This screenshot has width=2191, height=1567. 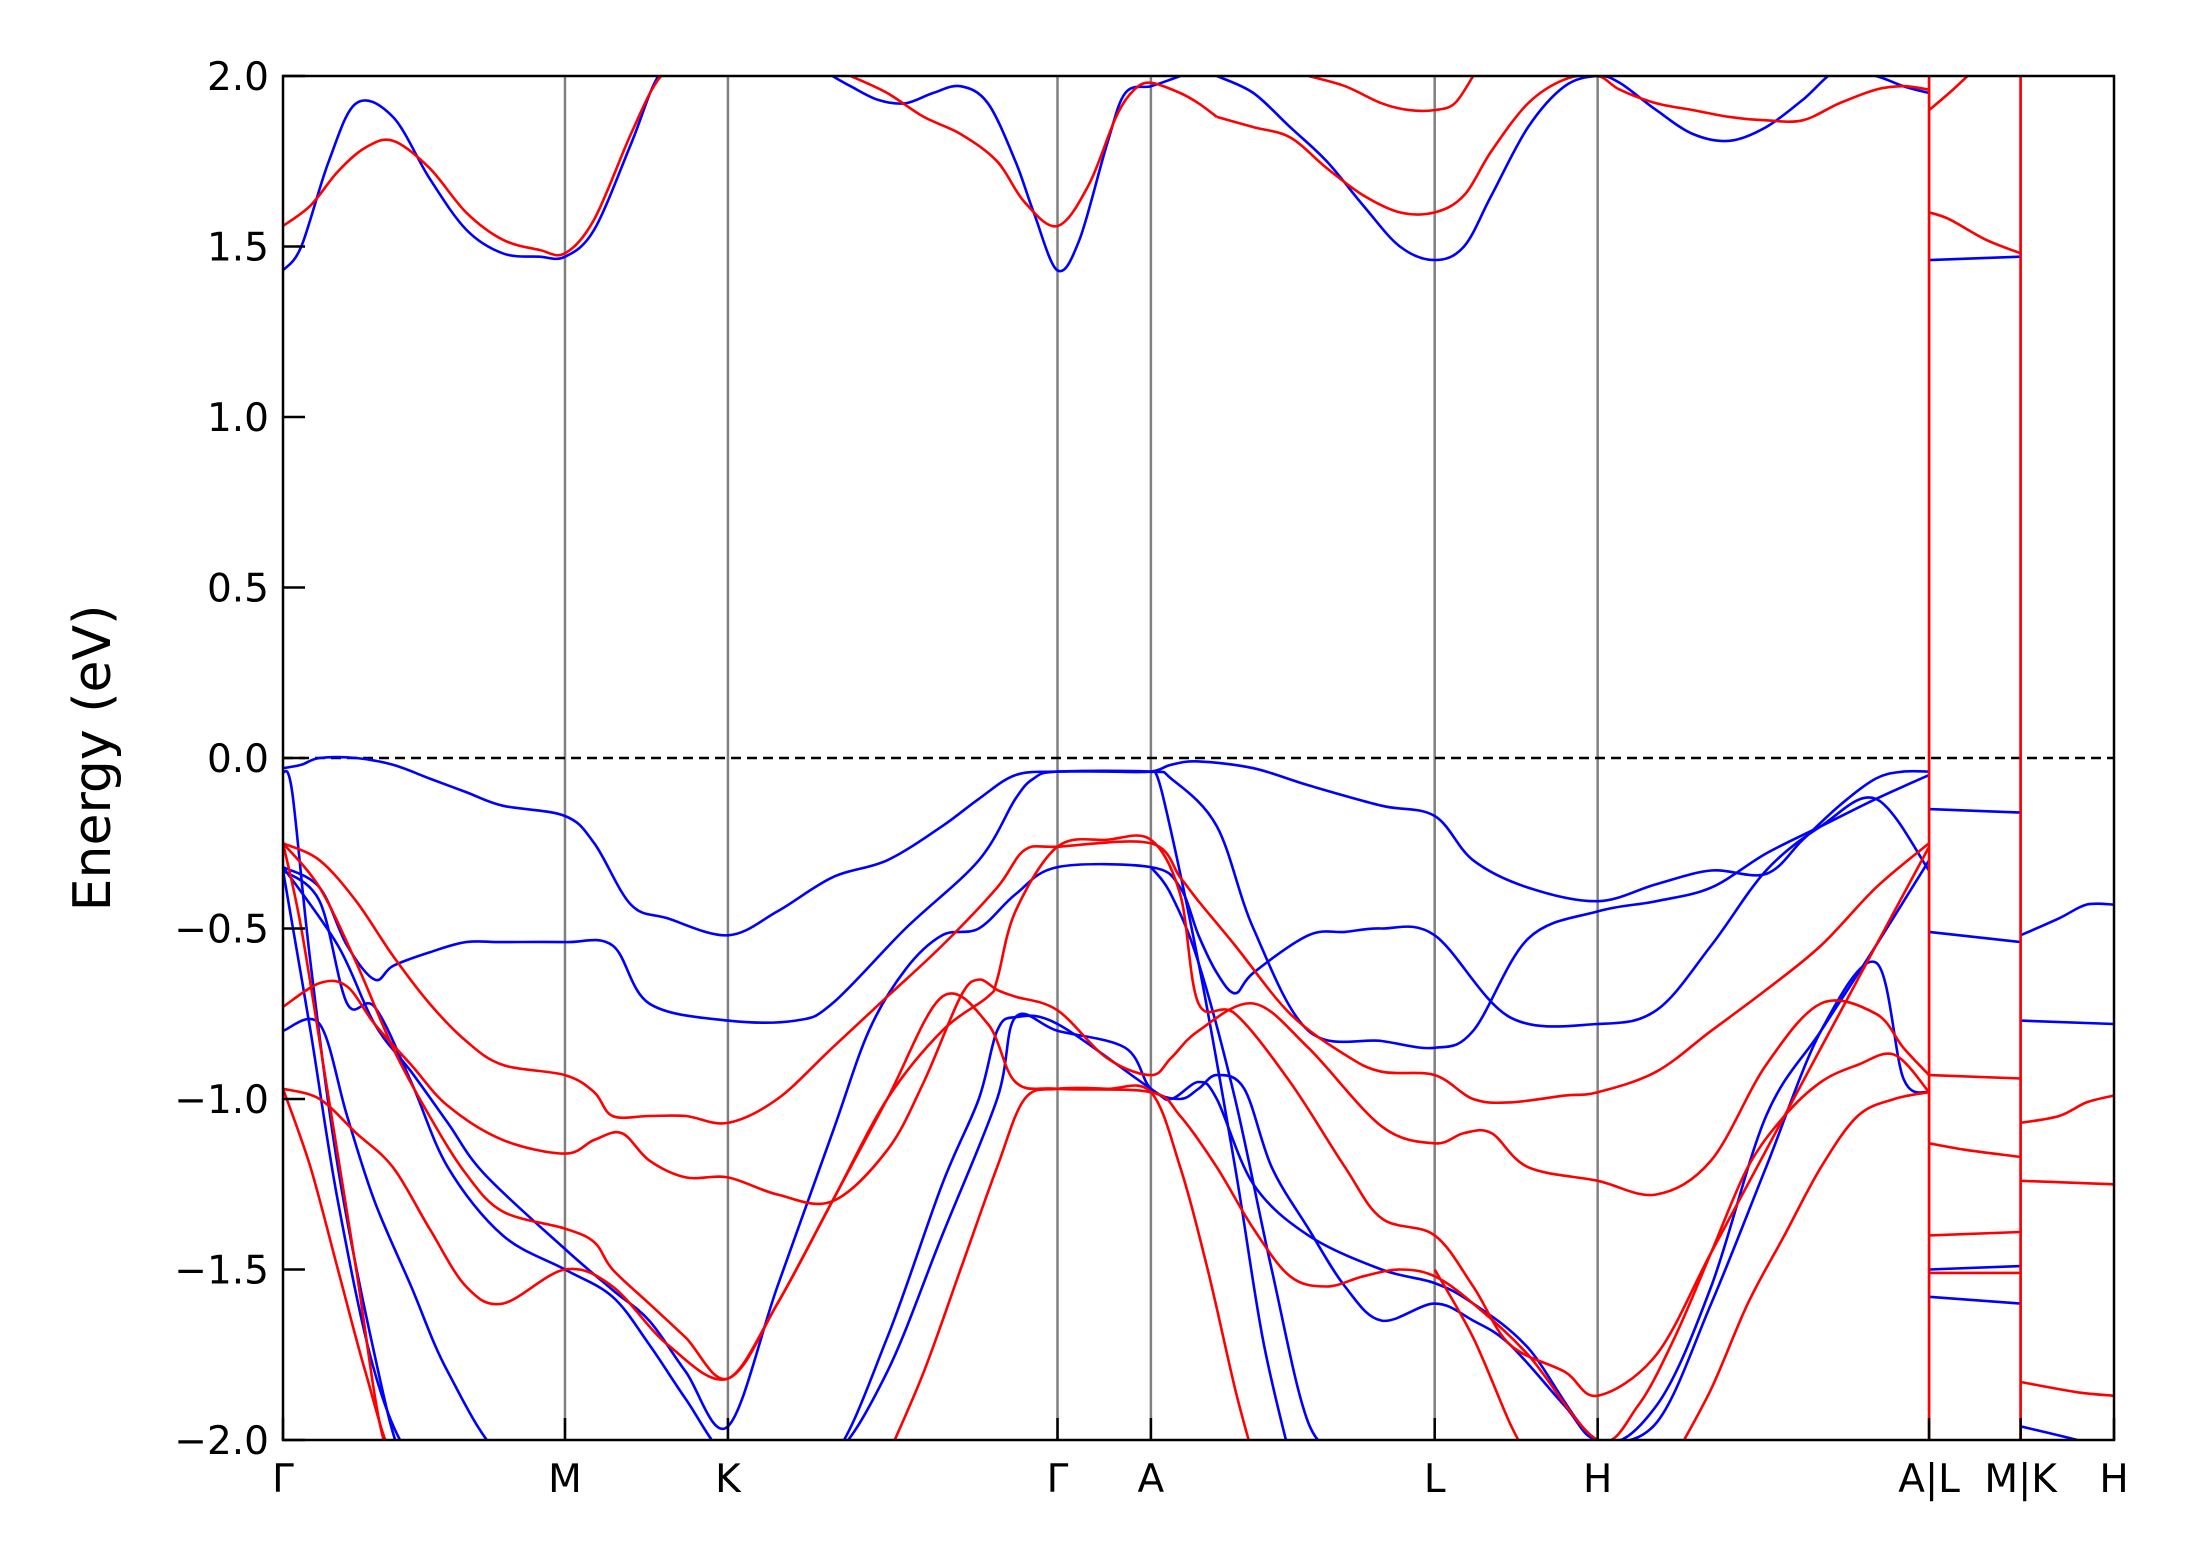 I want to click on x-tick-label: K, so click(x=728, y=1479).